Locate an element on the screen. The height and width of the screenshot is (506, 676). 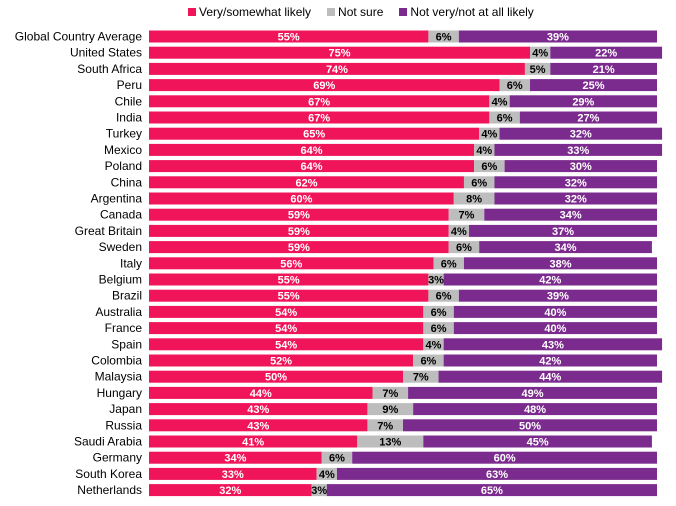
data-label: 38% is located at coordinates (560, 264).